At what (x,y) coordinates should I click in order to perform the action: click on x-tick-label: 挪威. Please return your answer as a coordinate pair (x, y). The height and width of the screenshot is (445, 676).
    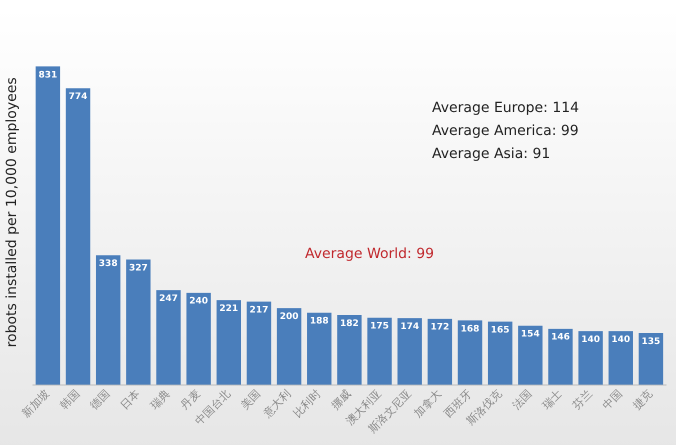
    Looking at the image, I should click on (341, 399).